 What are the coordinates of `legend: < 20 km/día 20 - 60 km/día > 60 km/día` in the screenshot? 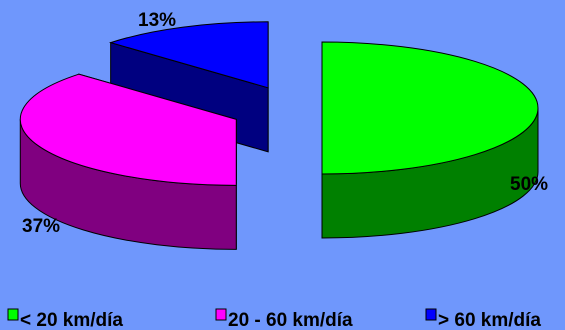 It's located at (274, 319).